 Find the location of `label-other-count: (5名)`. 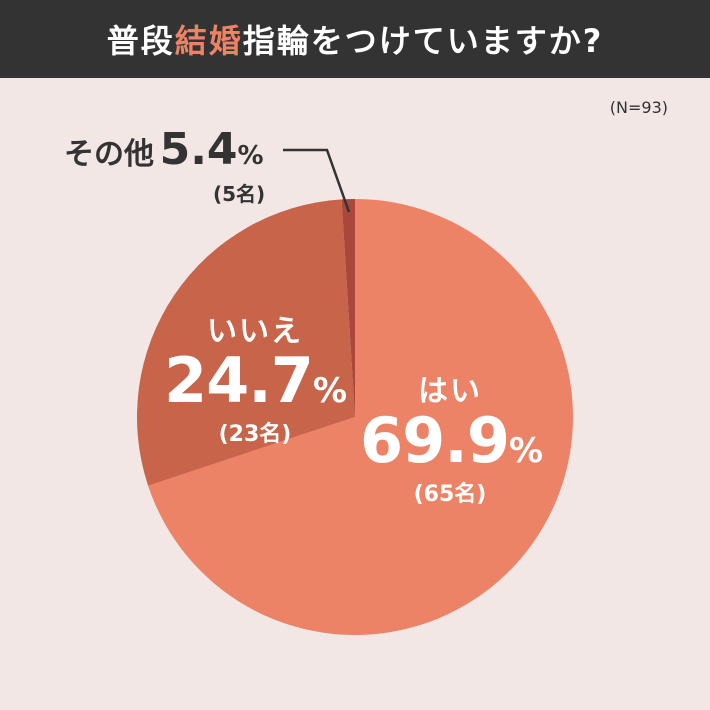

label-other-count: (5名) is located at coordinates (239, 194).